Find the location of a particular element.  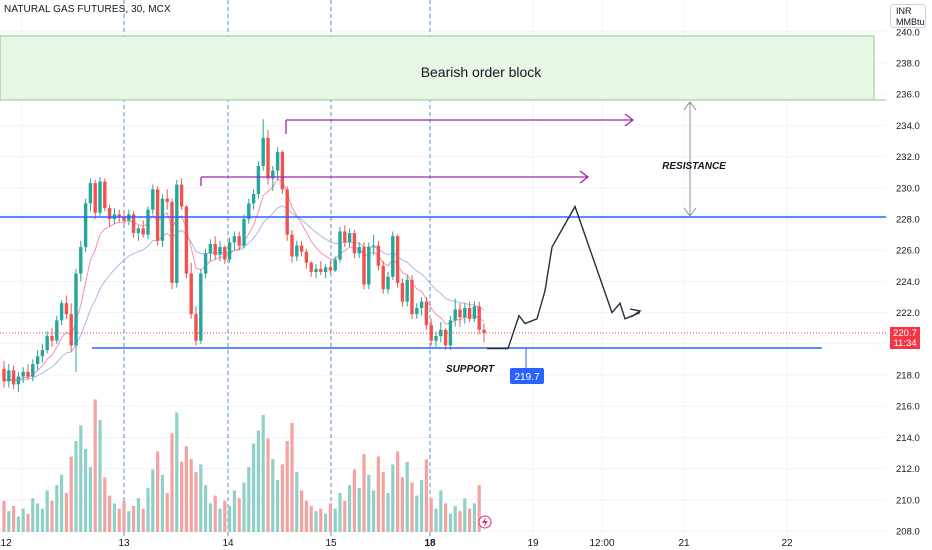

bearish-order-block-zone is located at coordinates (437, 68).